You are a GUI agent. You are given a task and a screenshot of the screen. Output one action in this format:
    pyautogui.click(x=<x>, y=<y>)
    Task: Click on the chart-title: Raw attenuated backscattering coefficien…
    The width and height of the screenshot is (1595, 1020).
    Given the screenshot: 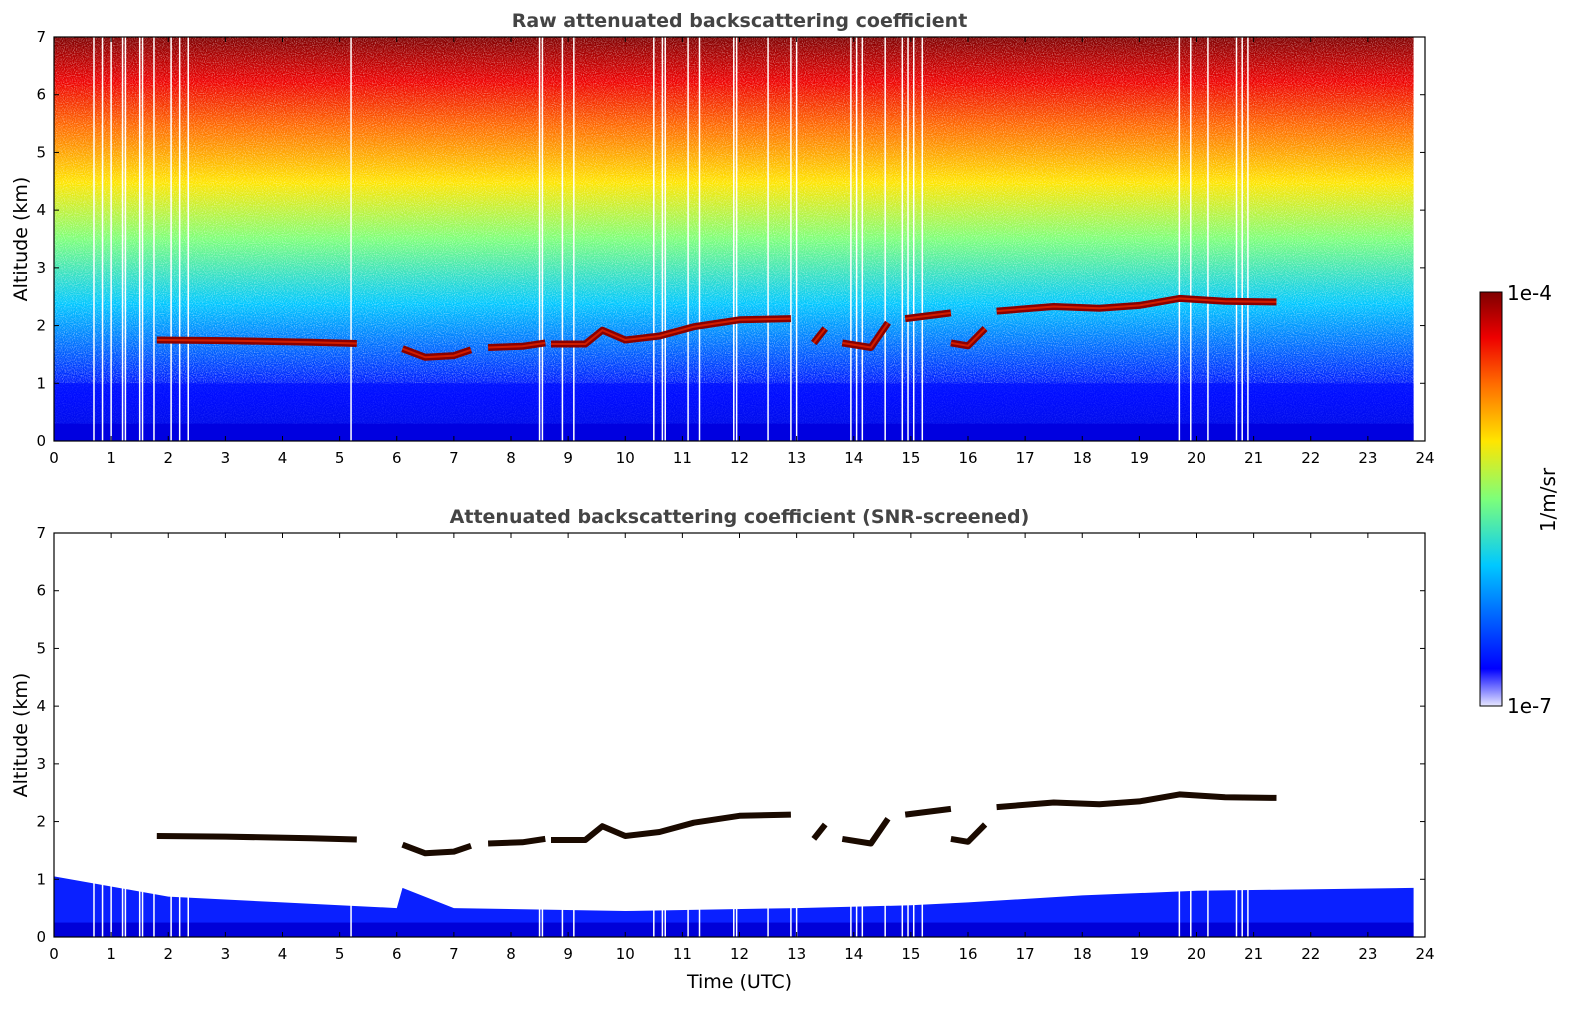 What is the action you would take?
    pyautogui.click(x=740, y=21)
    